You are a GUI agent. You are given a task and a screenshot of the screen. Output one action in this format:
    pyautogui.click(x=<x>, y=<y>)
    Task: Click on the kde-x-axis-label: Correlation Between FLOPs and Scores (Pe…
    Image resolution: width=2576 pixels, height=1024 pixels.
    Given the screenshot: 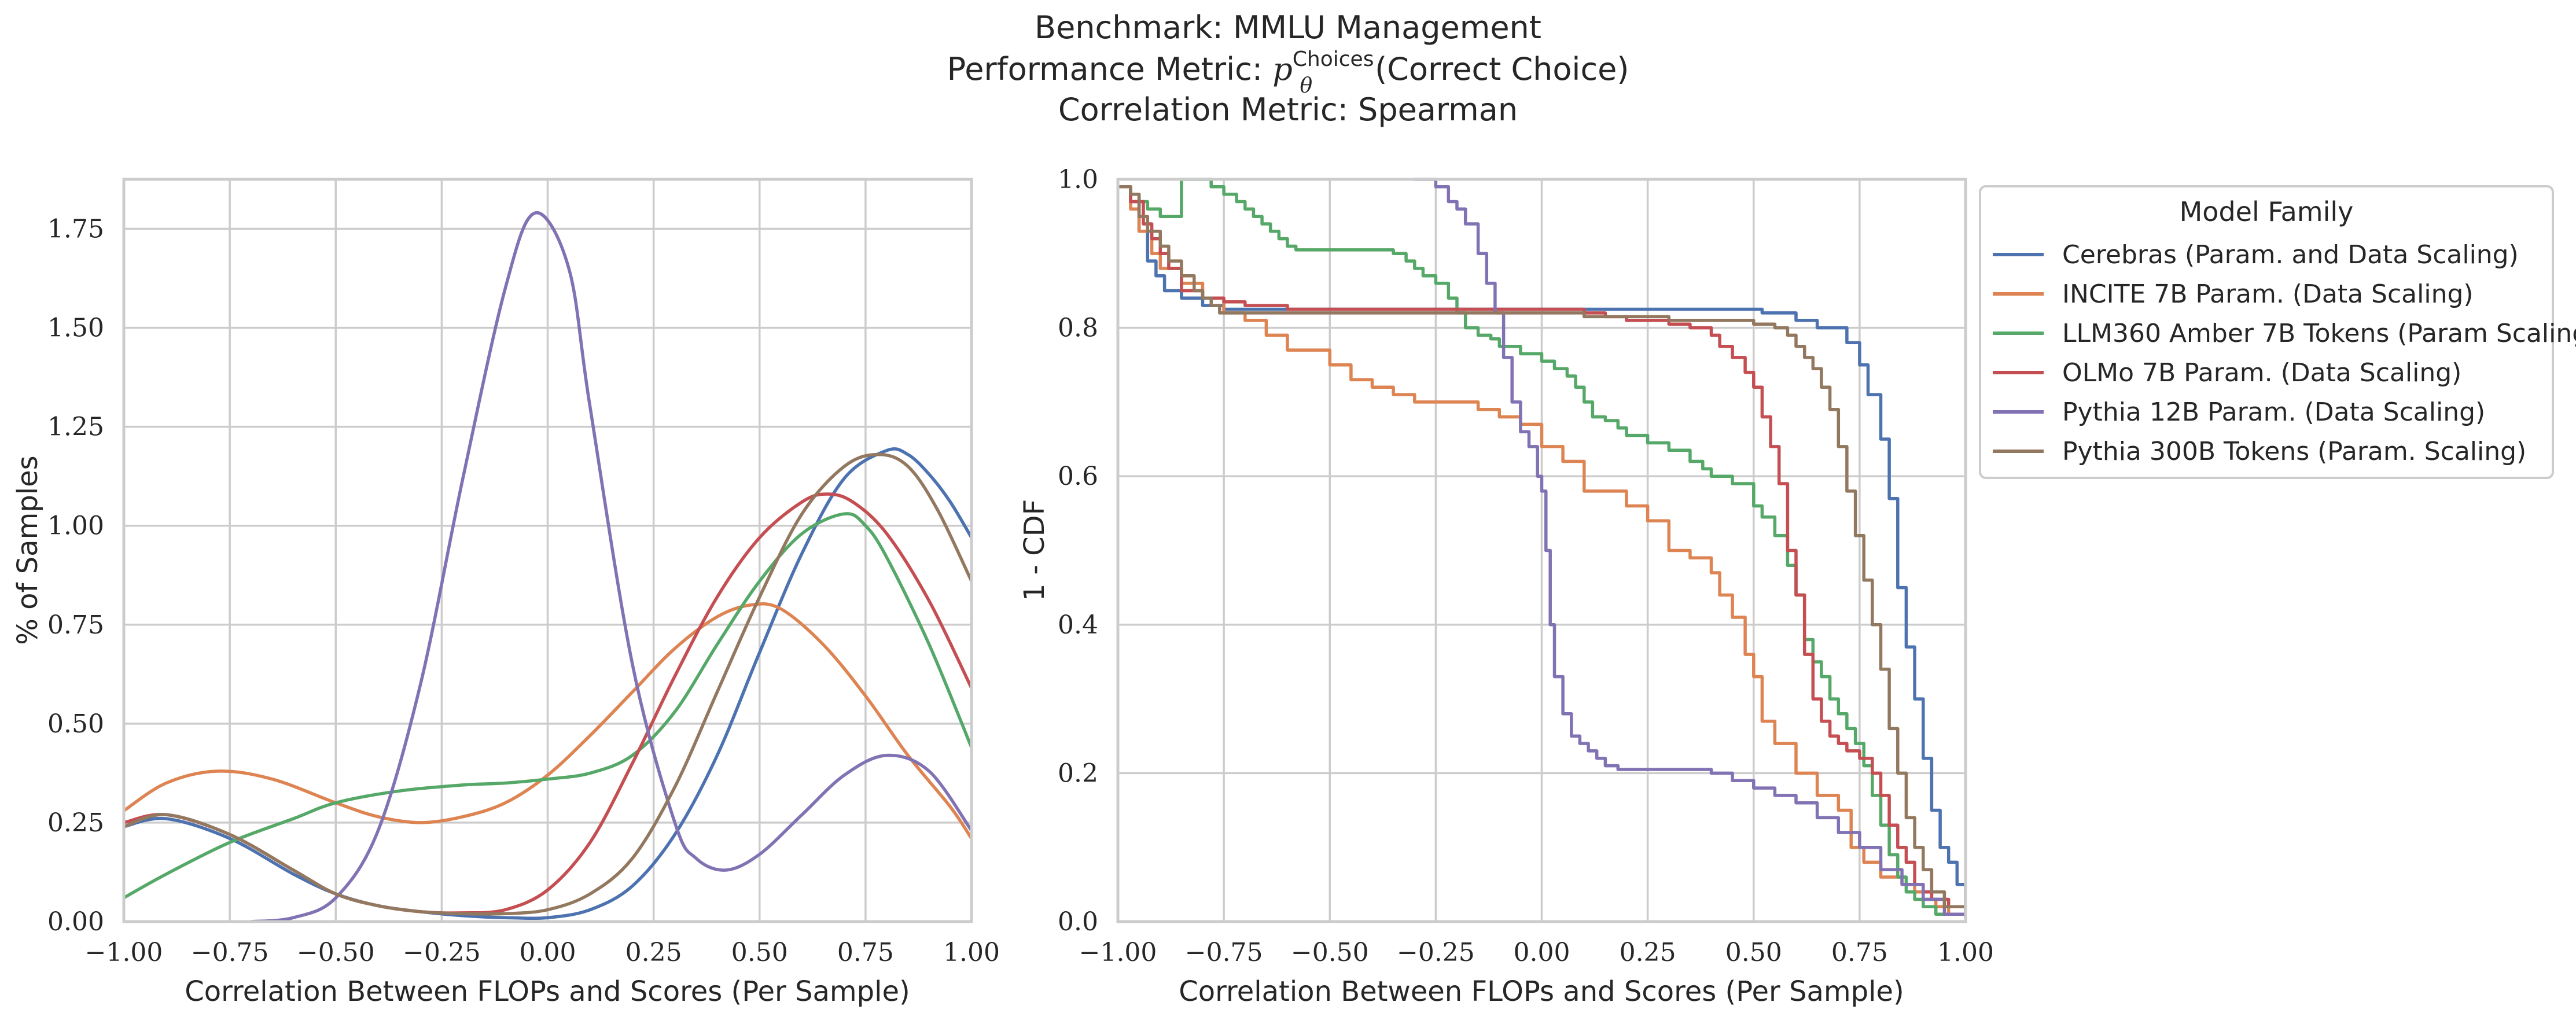 What is the action you would take?
    pyautogui.click(x=547, y=991)
    